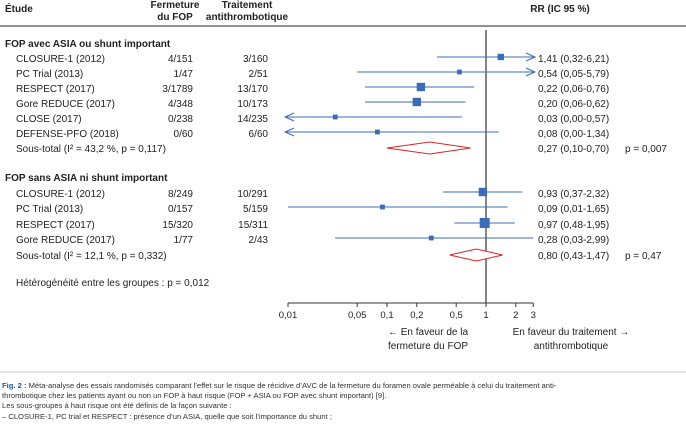 Image resolution: width=686 pixels, height=430 pixels. What do you see at coordinates (252, 119) in the screenshot?
I see `study-treat: 14/235` at bounding box center [252, 119].